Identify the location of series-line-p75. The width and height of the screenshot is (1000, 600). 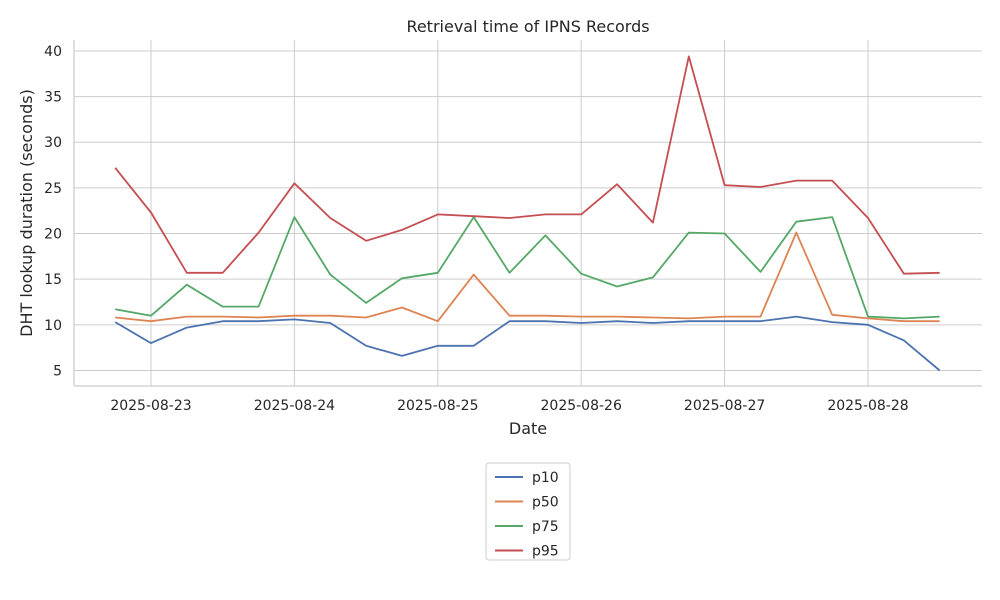
(527, 268).